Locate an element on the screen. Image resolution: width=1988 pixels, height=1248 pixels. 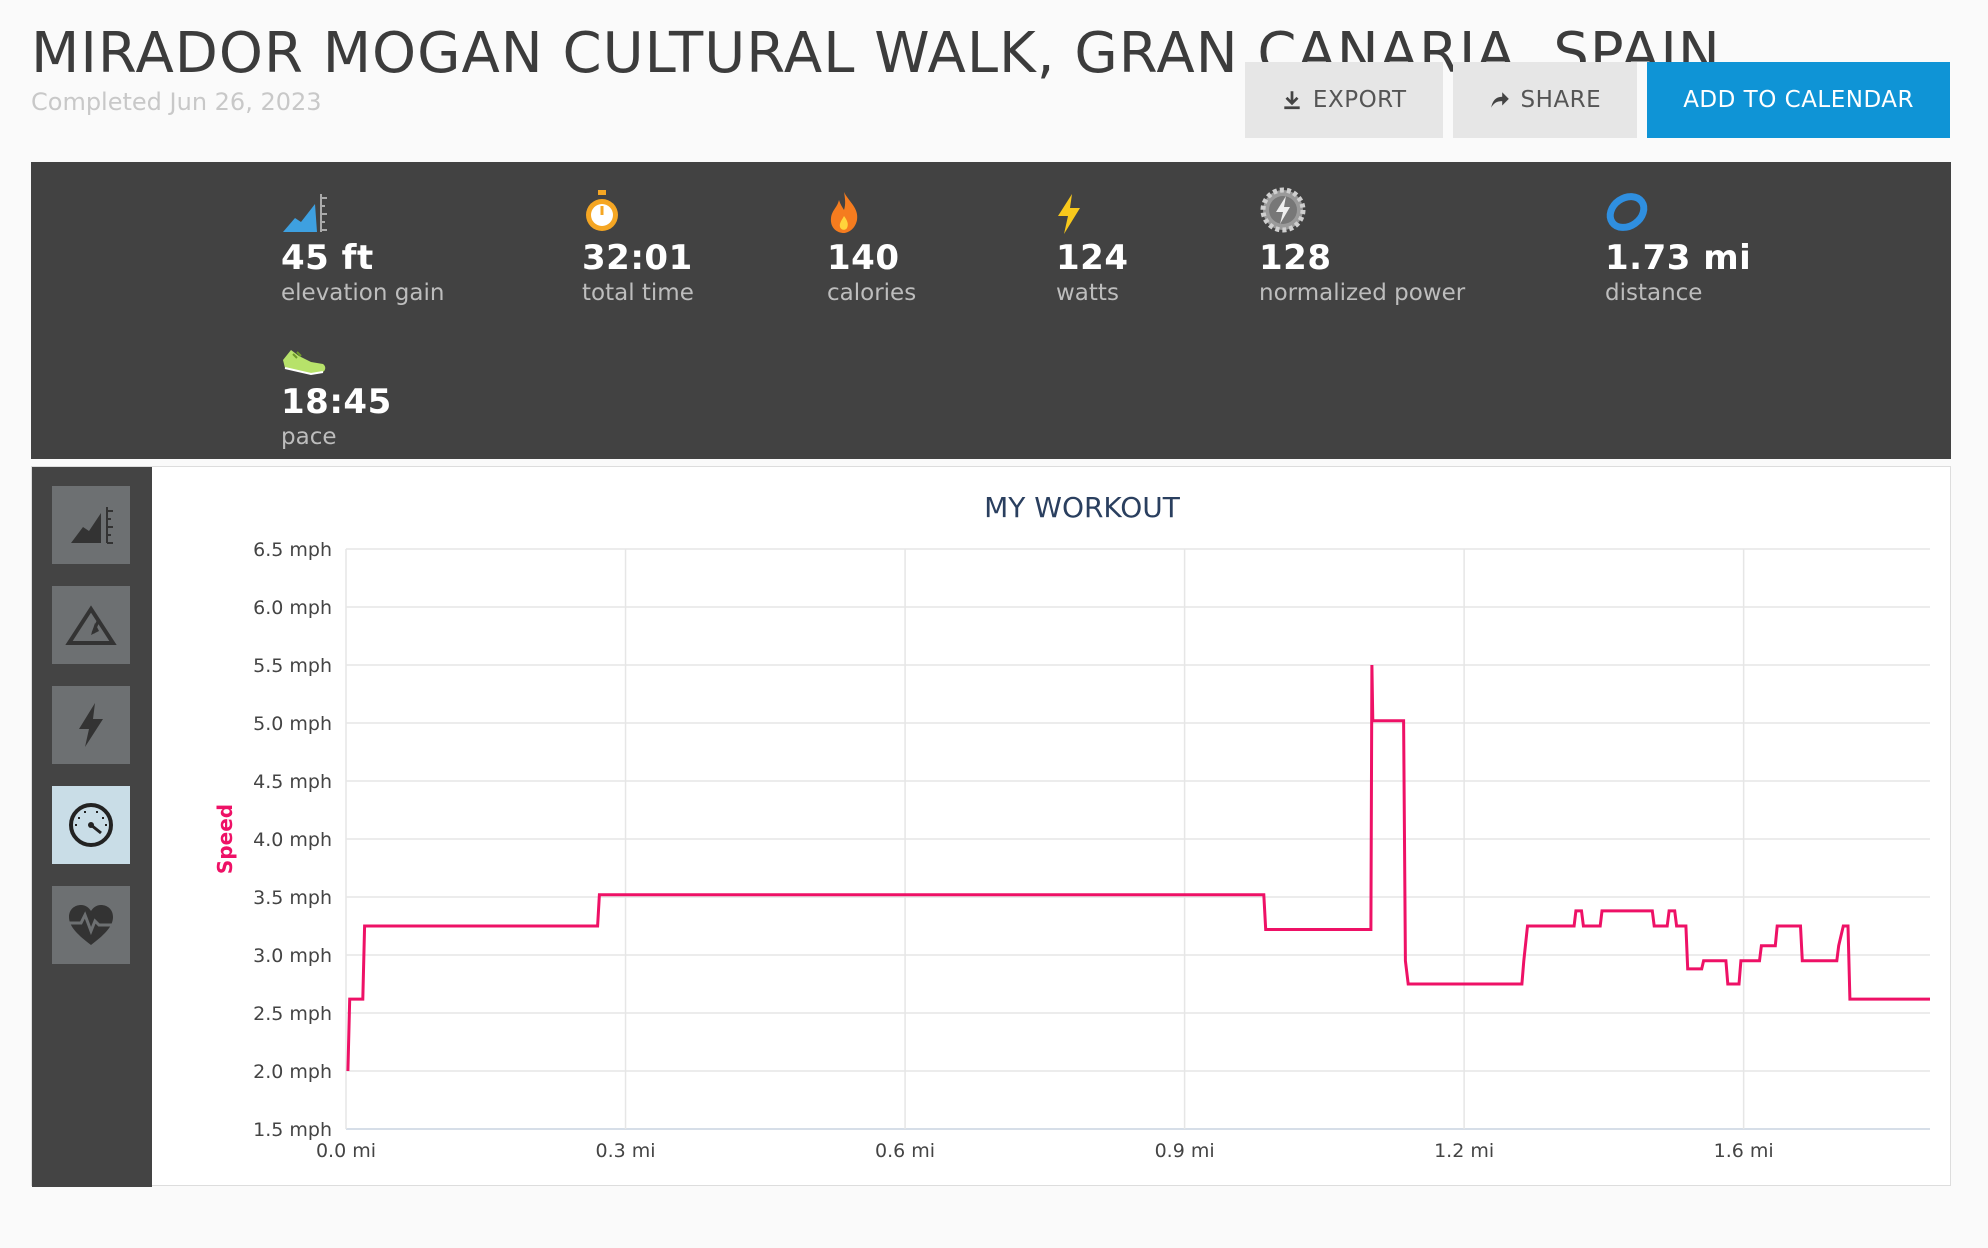
power-metric-button is located at coordinates (91, 725).